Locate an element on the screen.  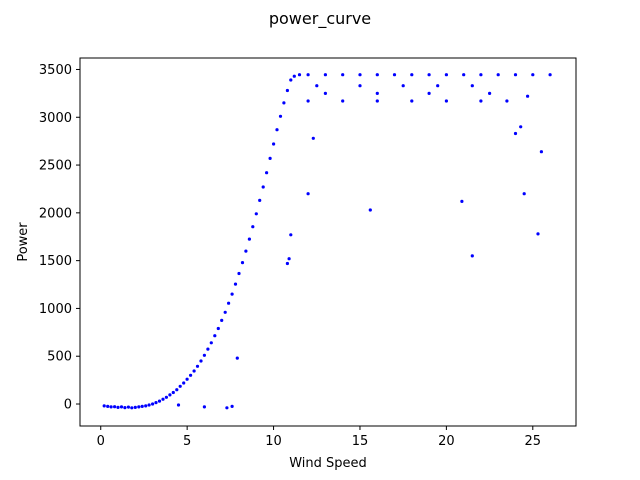
y-axis-ticks: 0 500 1000 1500 2000 2500 3000 3500 is located at coordinates (59, 238).